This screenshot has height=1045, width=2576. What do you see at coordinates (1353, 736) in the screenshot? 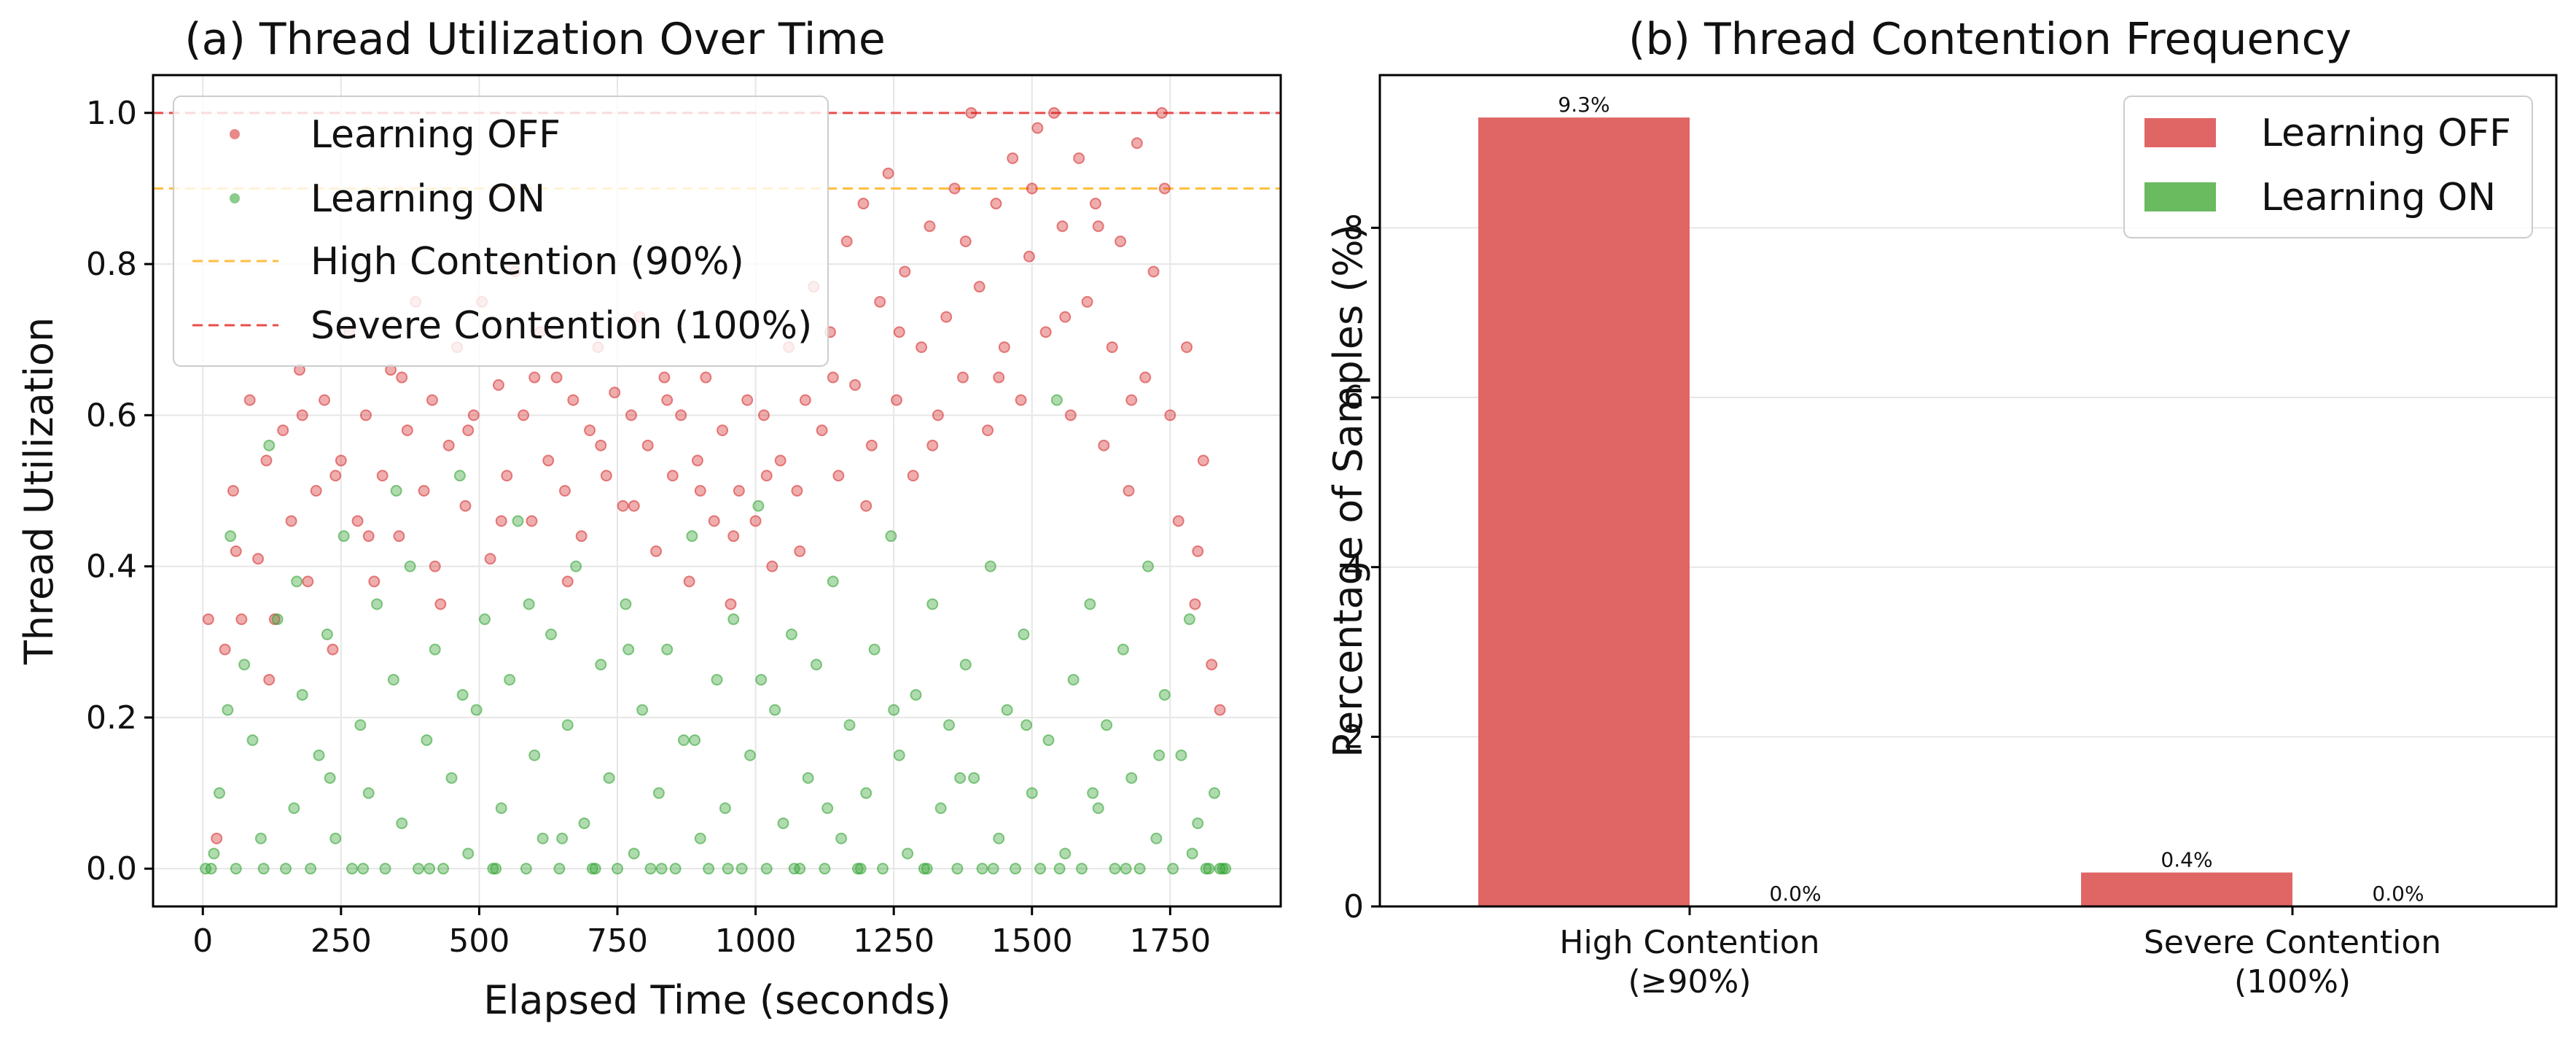
I see `bar-y-tick-label: 2` at bounding box center [1353, 736].